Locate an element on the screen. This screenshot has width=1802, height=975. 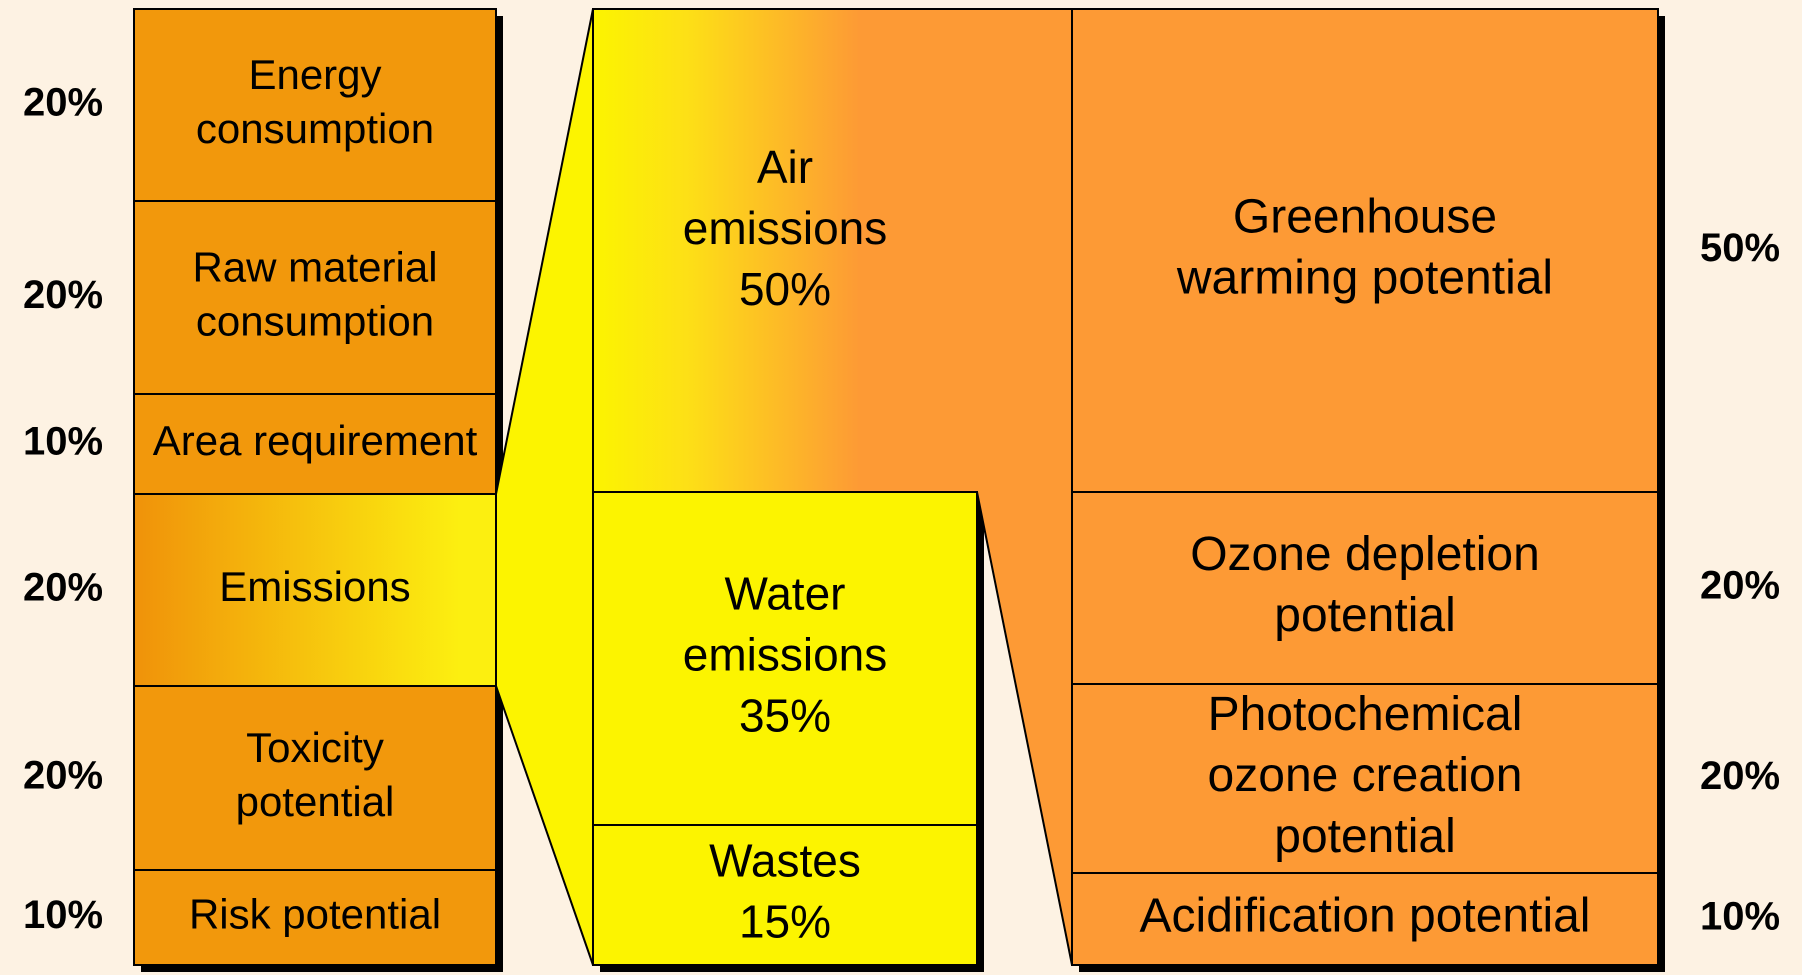
cell-label: ozone creation is located at coordinates (1365, 775).